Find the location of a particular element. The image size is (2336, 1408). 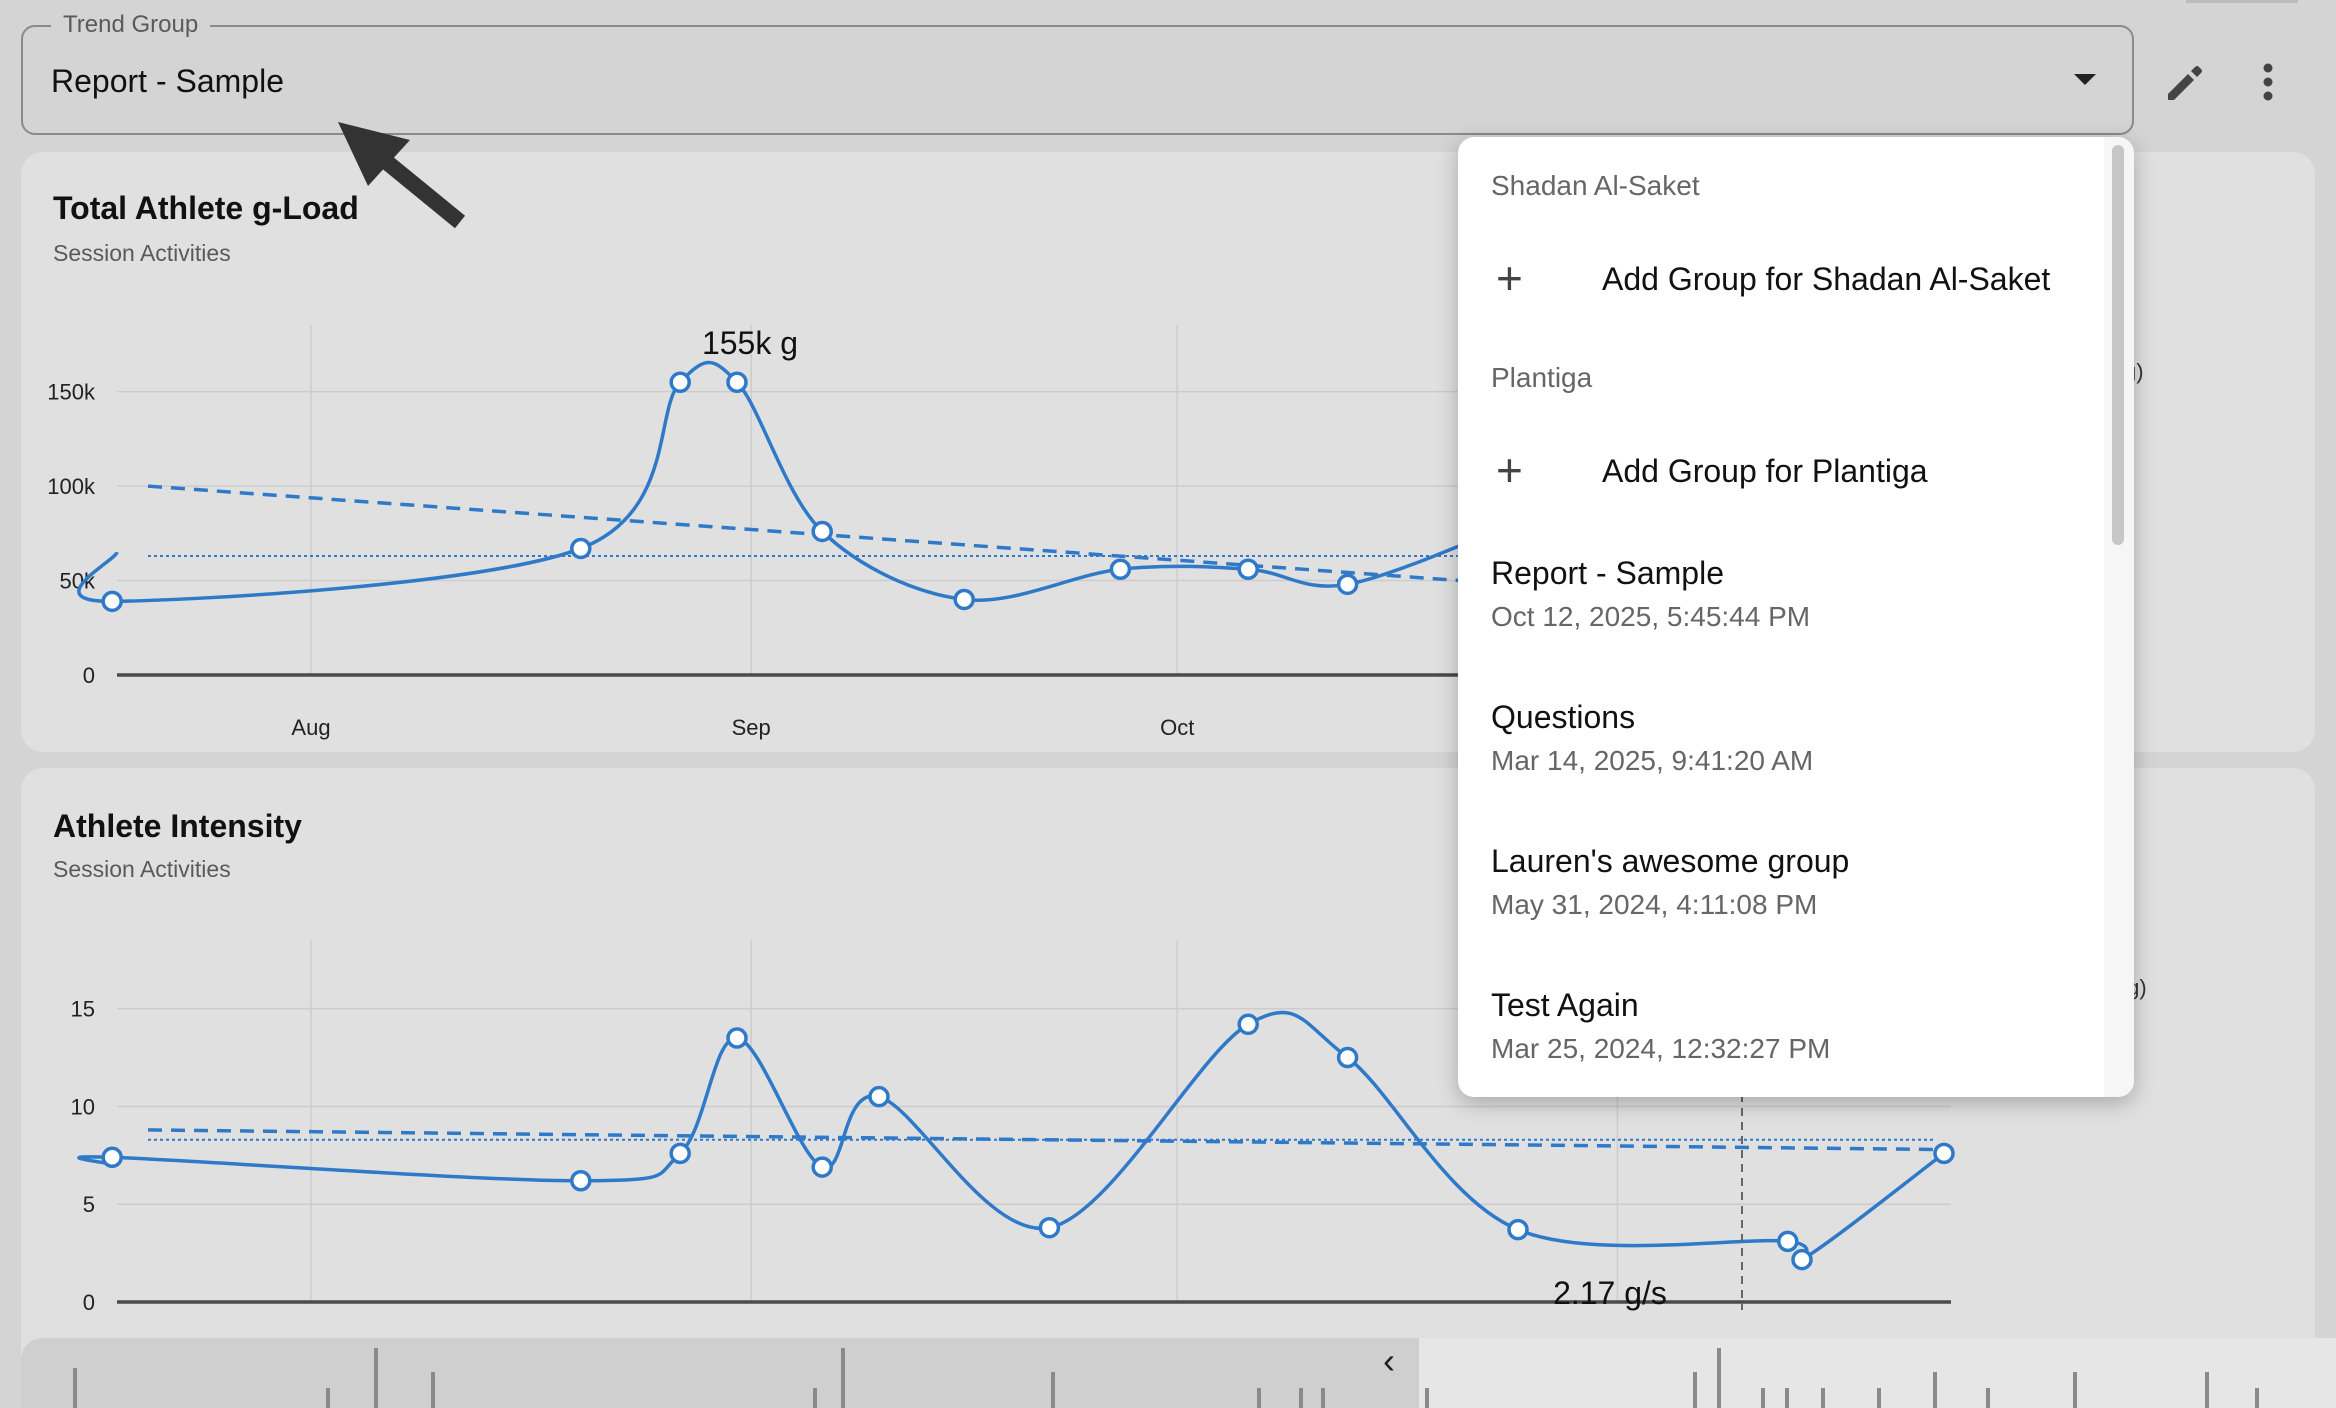

menu-item-name: Test Again is located at coordinates (1565, 1005).